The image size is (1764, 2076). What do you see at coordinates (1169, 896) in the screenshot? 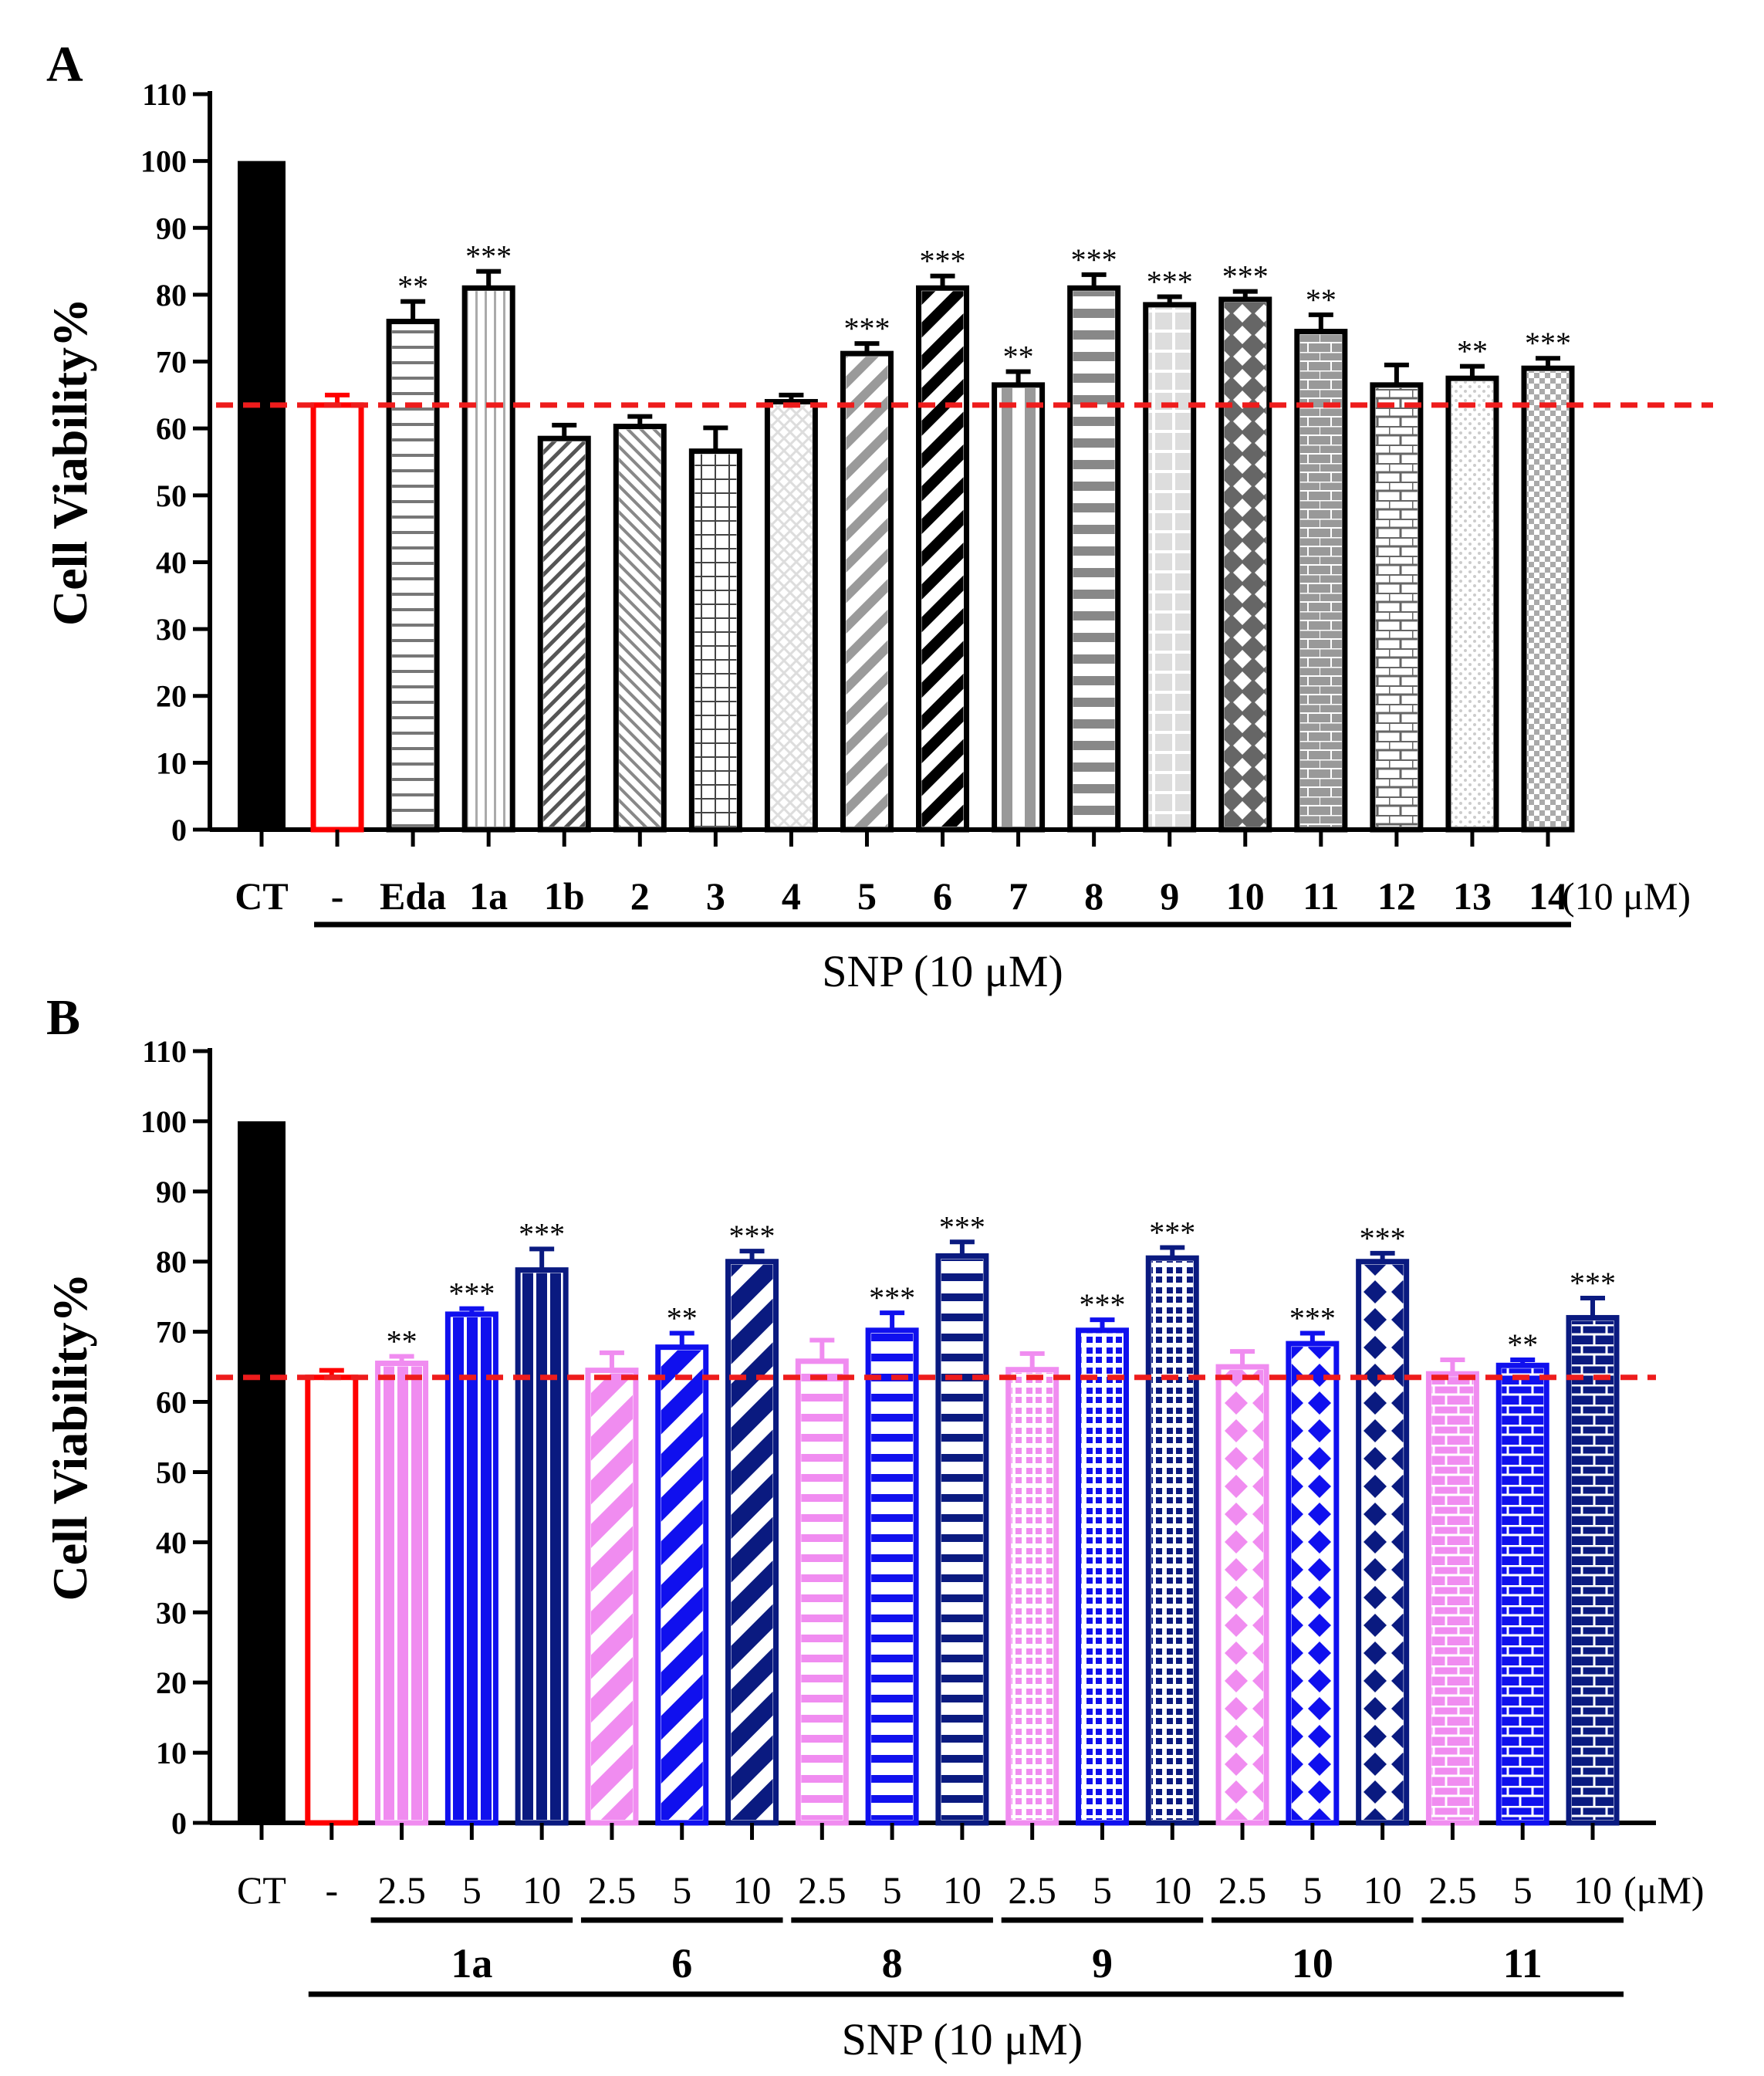
I see `x-tick-label: 9` at bounding box center [1169, 896].